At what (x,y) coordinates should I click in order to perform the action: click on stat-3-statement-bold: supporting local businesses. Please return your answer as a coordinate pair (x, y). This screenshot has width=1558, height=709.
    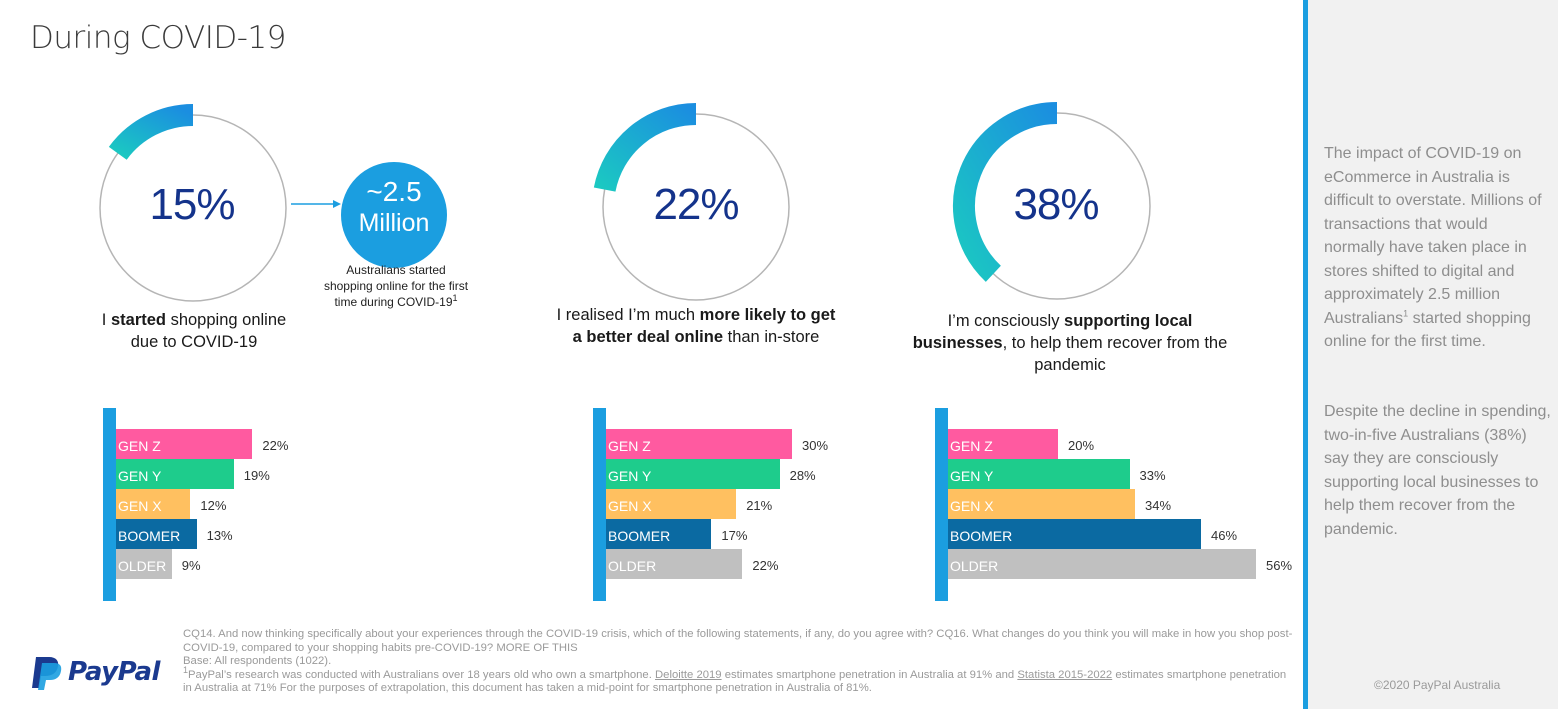
    Looking at the image, I should click on (1052, 332).